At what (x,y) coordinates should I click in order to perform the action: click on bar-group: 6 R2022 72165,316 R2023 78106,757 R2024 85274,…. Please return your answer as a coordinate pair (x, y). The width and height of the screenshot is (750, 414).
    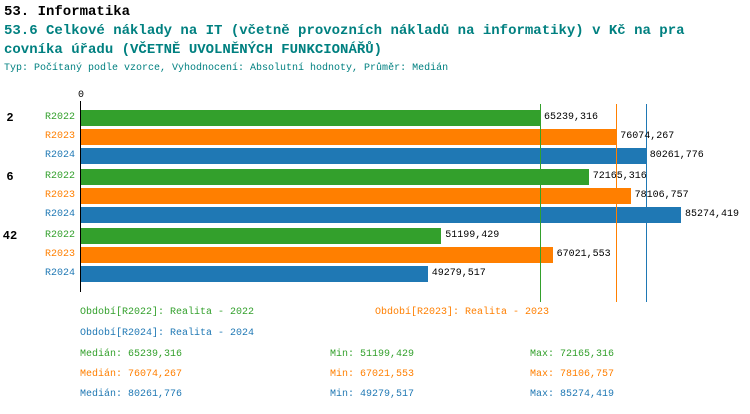
    Looking at the image, I should click on (375, 196).